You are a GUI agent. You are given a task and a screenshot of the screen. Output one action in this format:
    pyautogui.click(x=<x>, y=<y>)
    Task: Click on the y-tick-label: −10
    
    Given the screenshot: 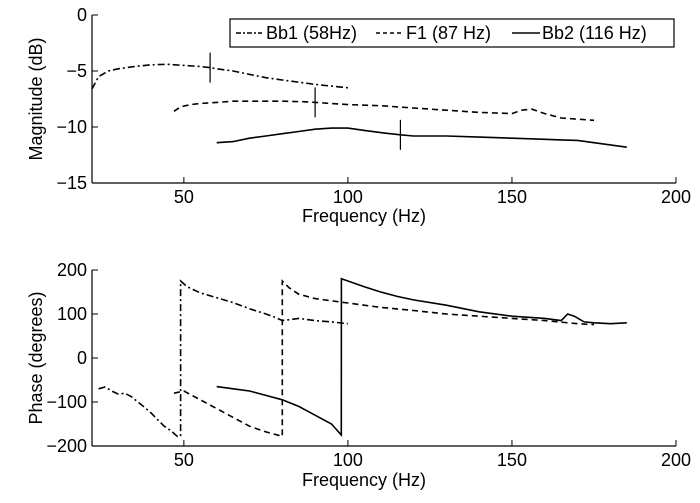 What is the action you would take?
    pyautogui.click(x=71, y=127)
    